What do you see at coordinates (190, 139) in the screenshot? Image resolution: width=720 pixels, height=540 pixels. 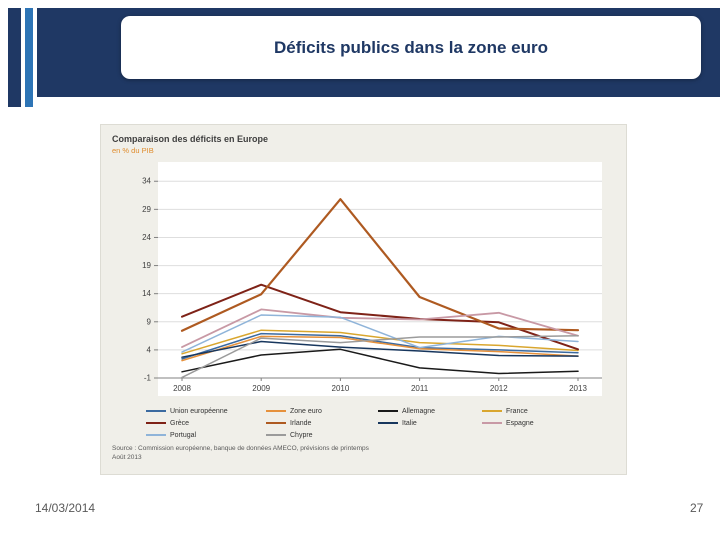 I see `chart-title: Comparaison des déficits en Europe` at bounding box center [190, 139].